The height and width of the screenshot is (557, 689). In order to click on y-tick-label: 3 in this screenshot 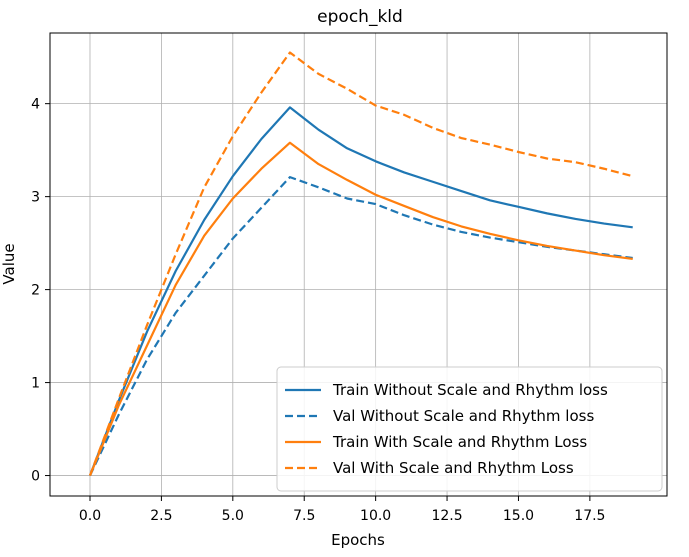, I will do `click(35, 198)`.